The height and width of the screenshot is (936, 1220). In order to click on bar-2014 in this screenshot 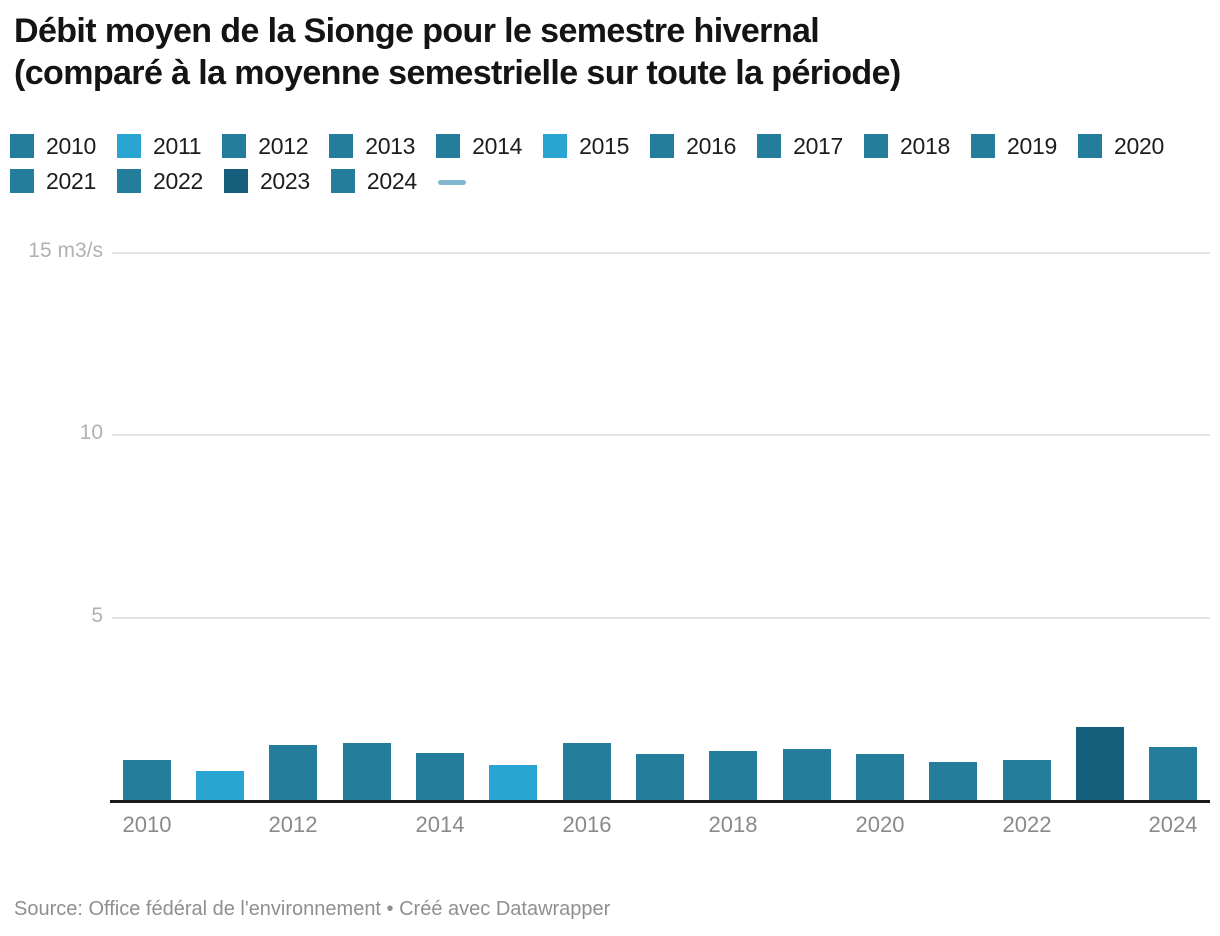, I will do `click(440, 776)`.